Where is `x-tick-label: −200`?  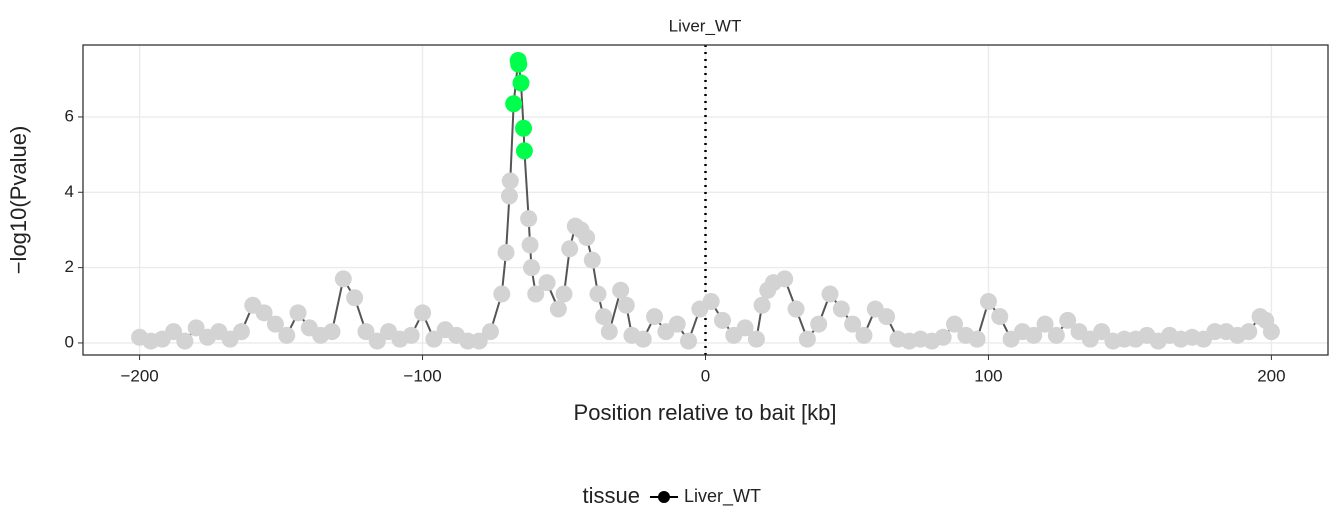
x-tick-label: −200 is located at coordinates (139, 375).